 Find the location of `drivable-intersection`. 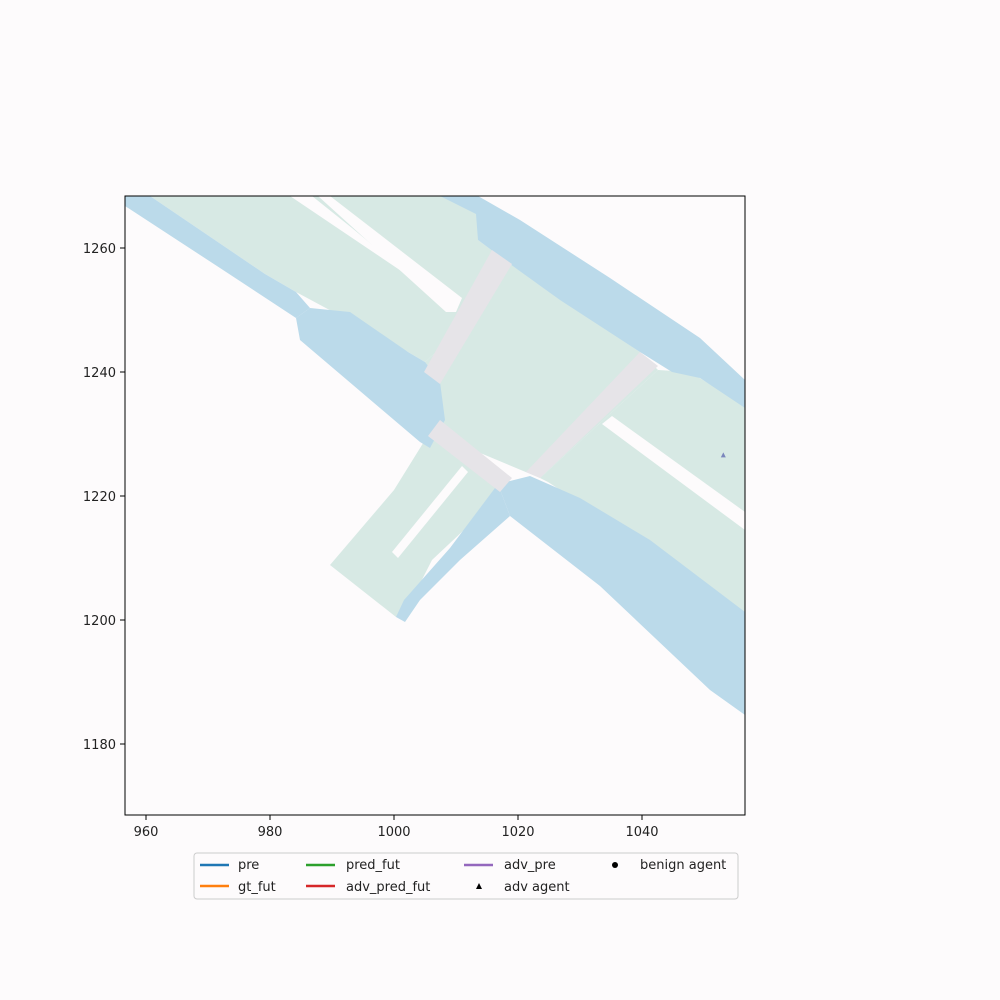

drivable-intersection is located at coordinates (541, 371).